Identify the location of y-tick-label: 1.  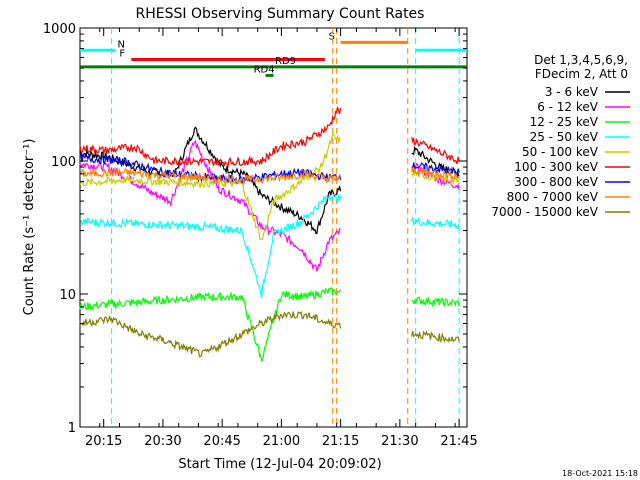
(72, 428).